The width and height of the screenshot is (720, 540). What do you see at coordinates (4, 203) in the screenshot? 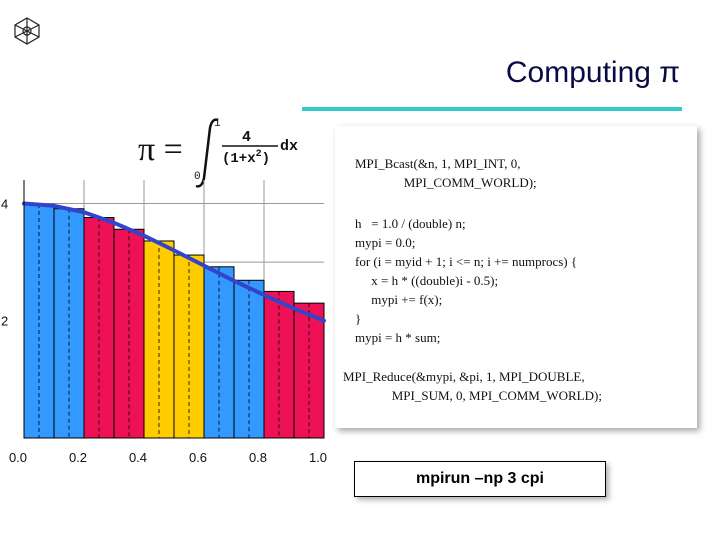
I see `y-tick-label: 4` at bounding box center [4, 203].